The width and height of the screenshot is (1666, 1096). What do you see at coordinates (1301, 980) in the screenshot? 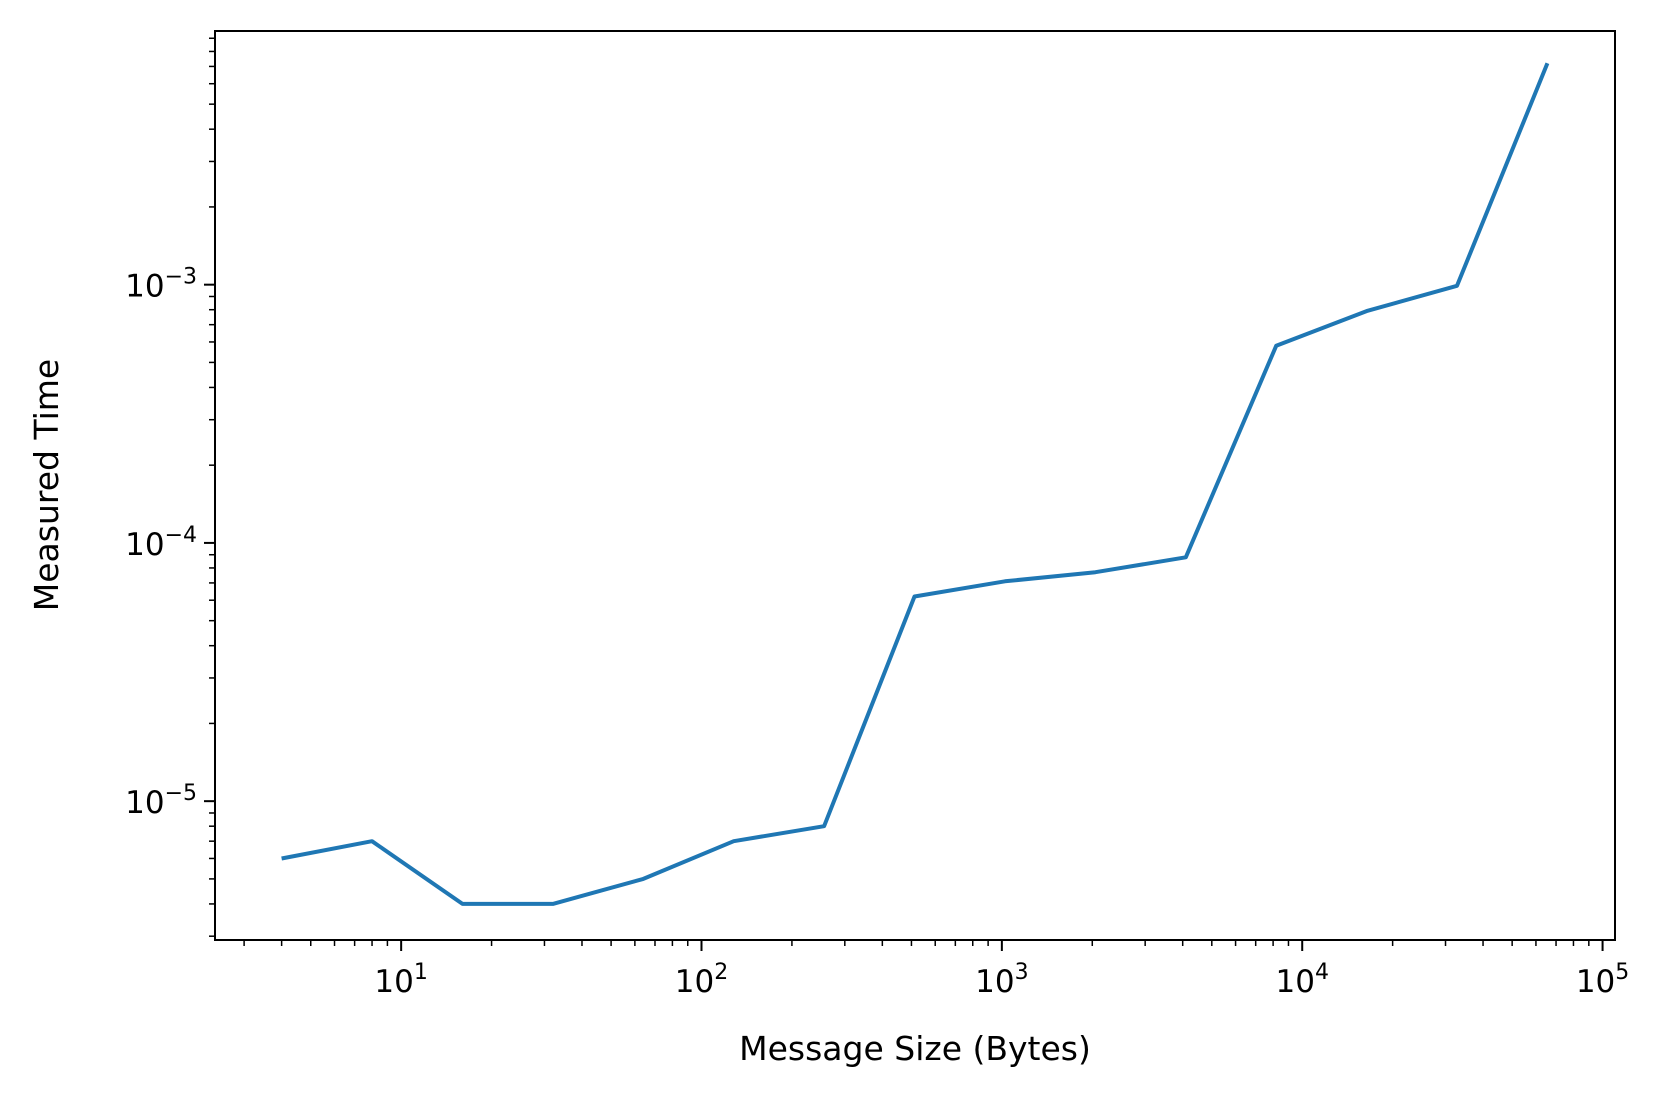
I see `x-tick-label: 104` at bounding box center [1301, 980].